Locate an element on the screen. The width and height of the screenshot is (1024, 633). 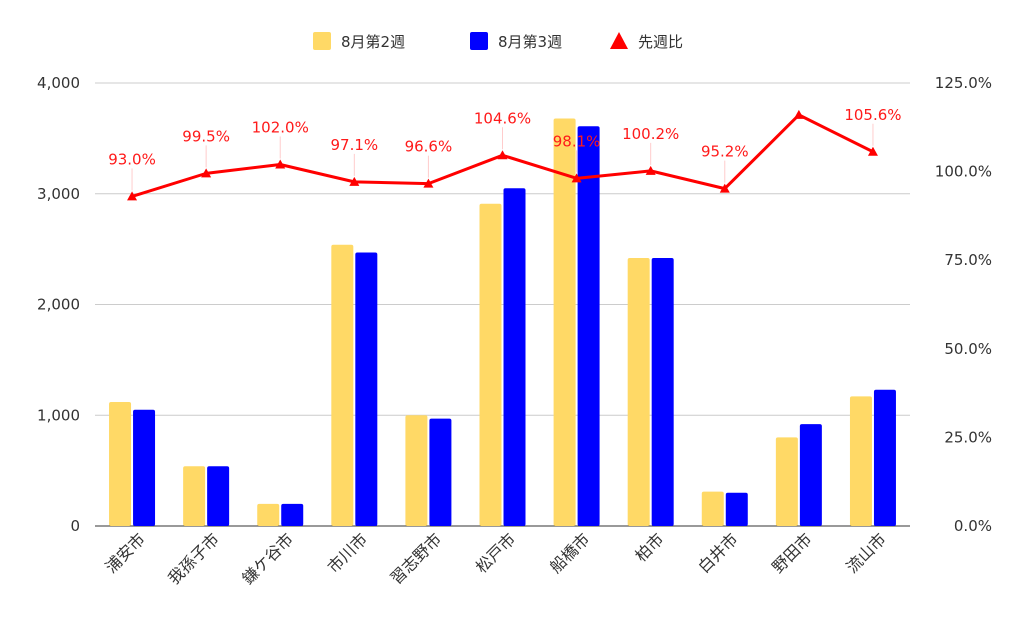
ratio-data-label: 93.0% is located at coordinates (132, 159).